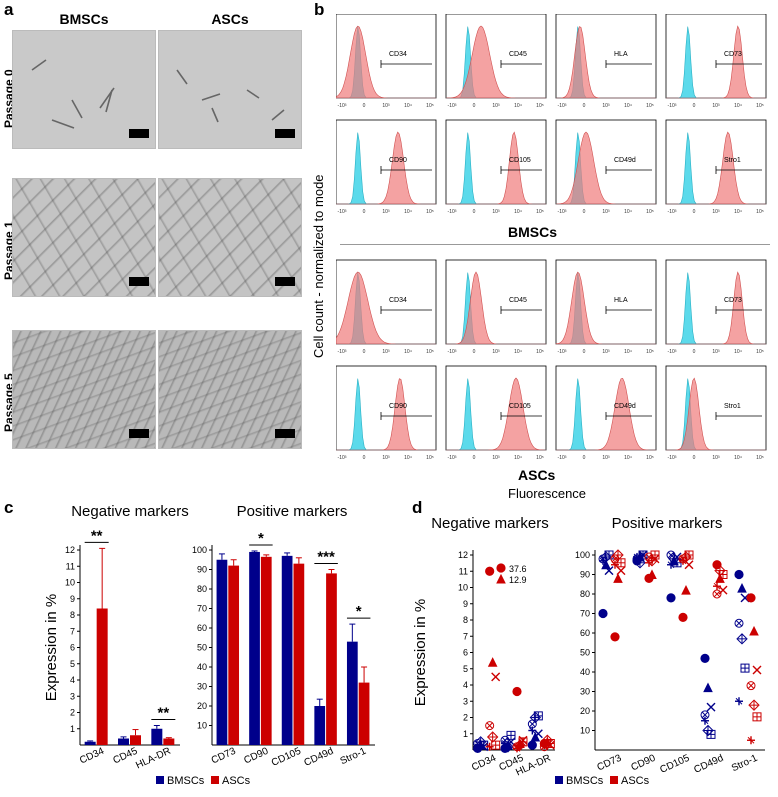  What do you see at coordinates (465, 653) in the screenshot?
I see `d-neg-ytick-label: 6` at bounding box center [465, 653].